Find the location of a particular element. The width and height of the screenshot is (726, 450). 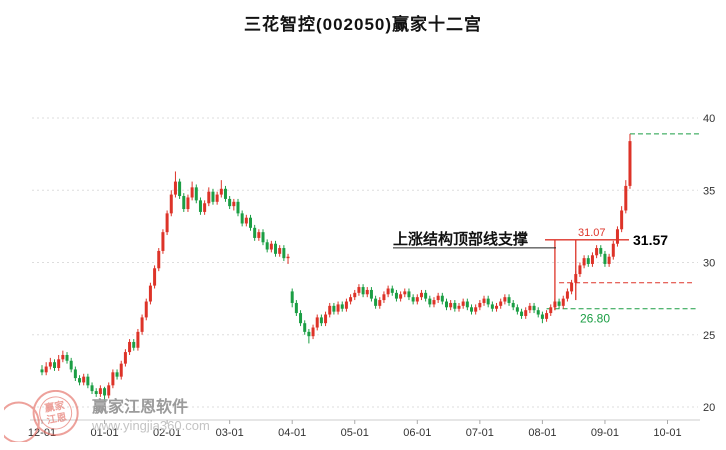

svg-text: 12-01 is located at coordinates (42, 433).